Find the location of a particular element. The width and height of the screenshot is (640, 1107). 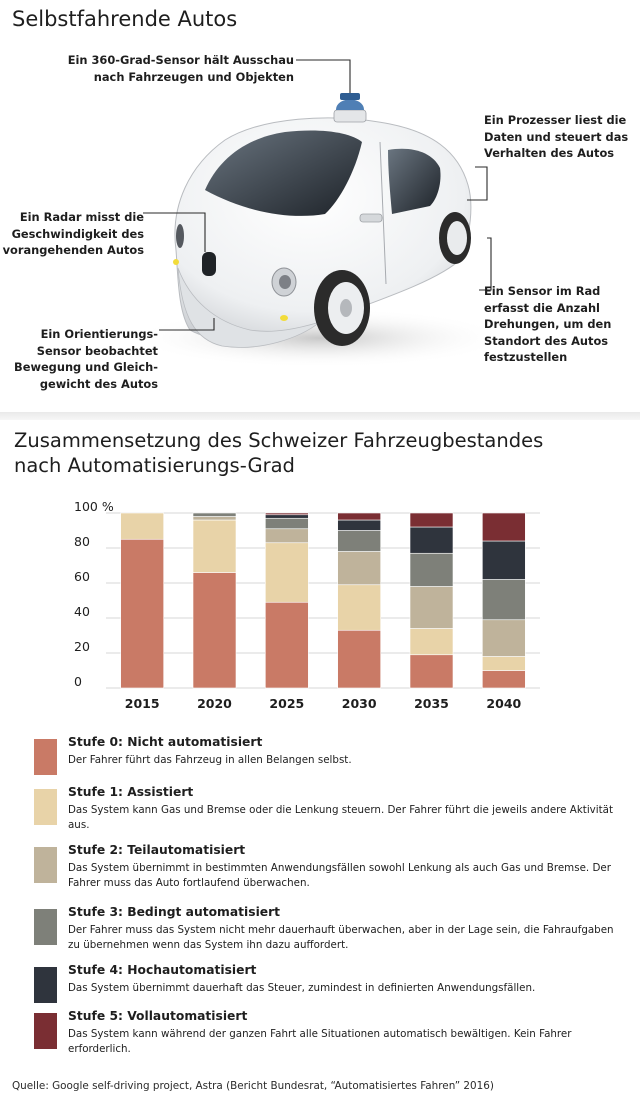

stacked-bar-chart: 100 % 80 60 40 20 0 2015 2020 2025 2030 2035 2040 is located at coordinates (307, 605).